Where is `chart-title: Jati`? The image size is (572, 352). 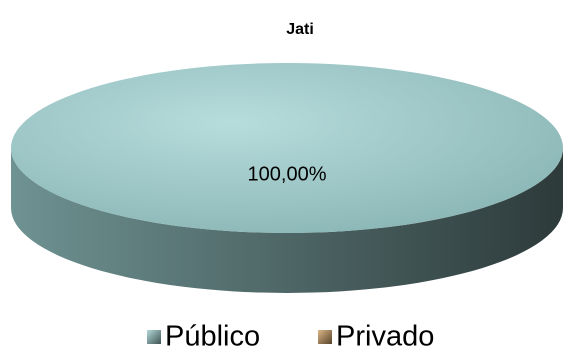 chart-title: Jati is located at coordinates (300, 29).